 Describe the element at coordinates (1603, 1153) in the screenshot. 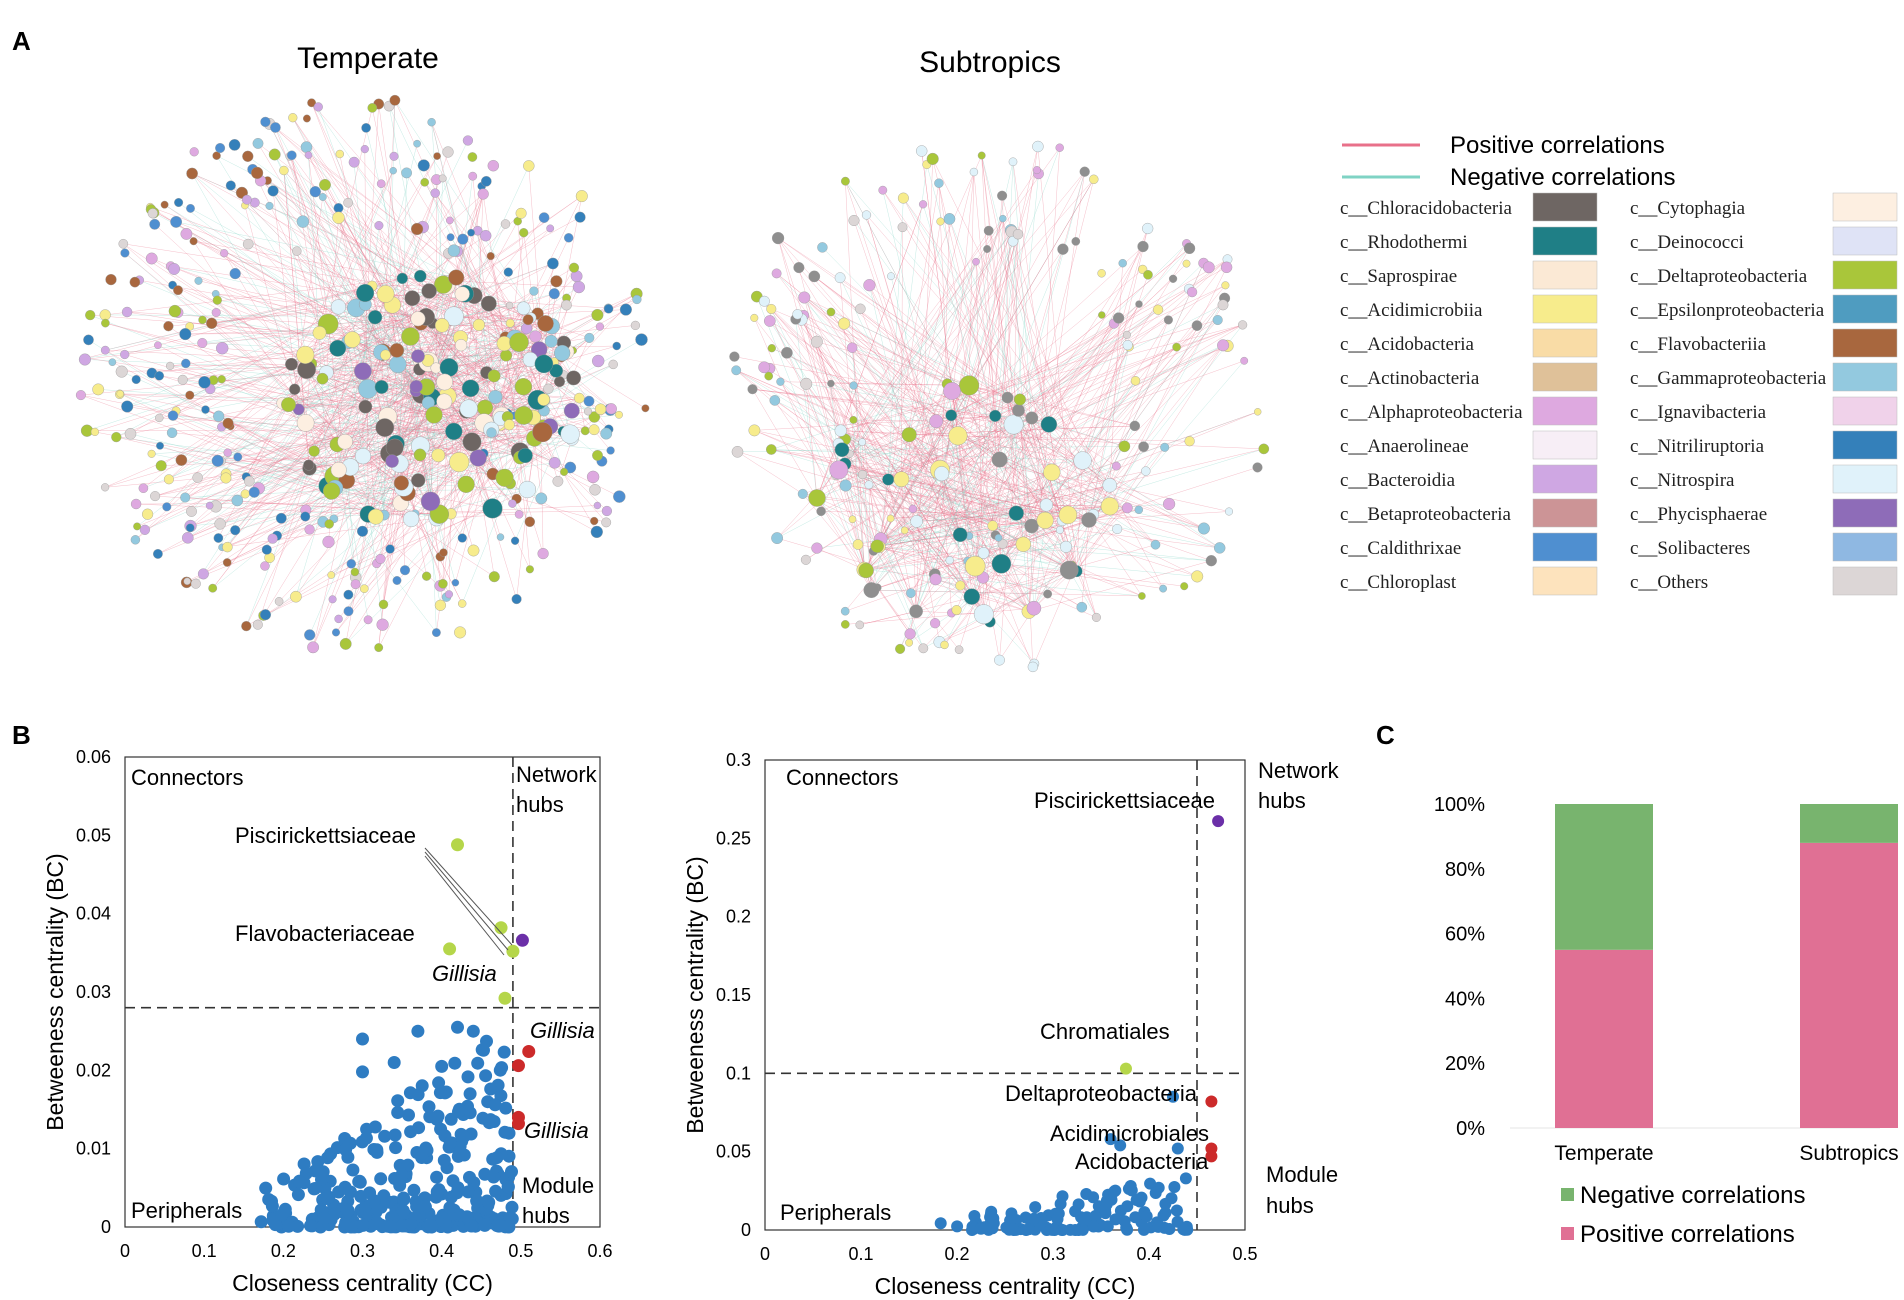

I see `category-label: Temperate` at that location.